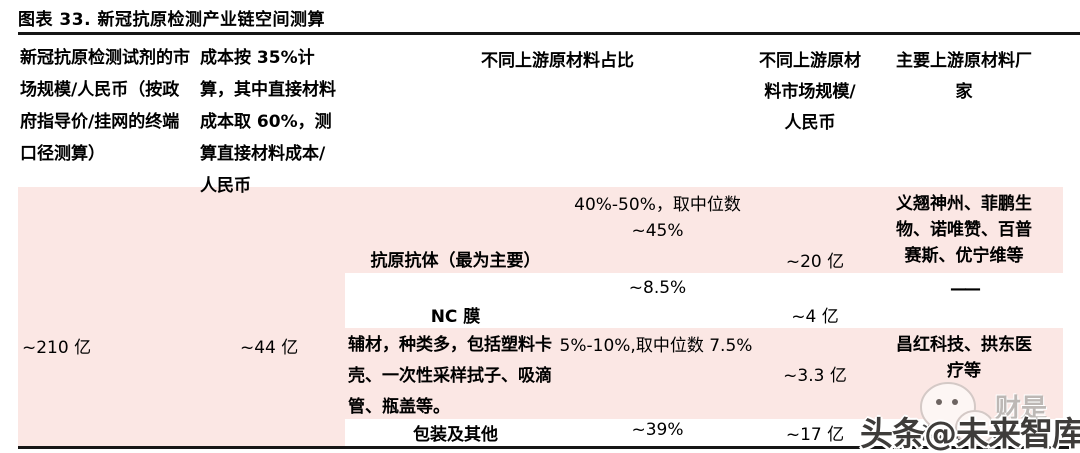 This screenshot has width=1080, height=453. I want to click on table-bottom-rule, so click(544, 447).